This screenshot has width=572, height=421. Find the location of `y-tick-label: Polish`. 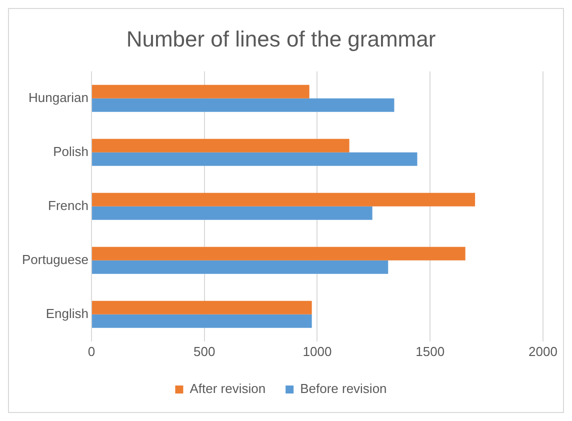

y-tick-label: Polish is located at coordinates (70, 151).